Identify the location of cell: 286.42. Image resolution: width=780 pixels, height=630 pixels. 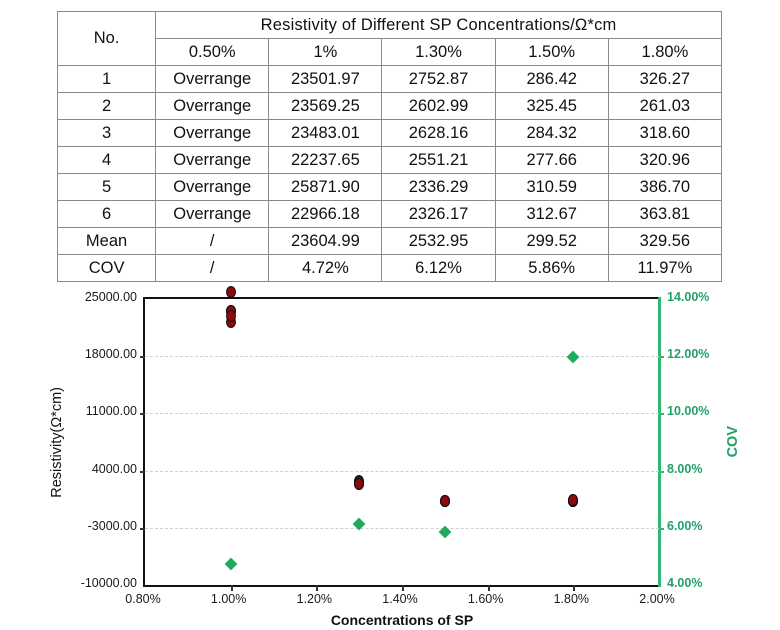
(551, 79).